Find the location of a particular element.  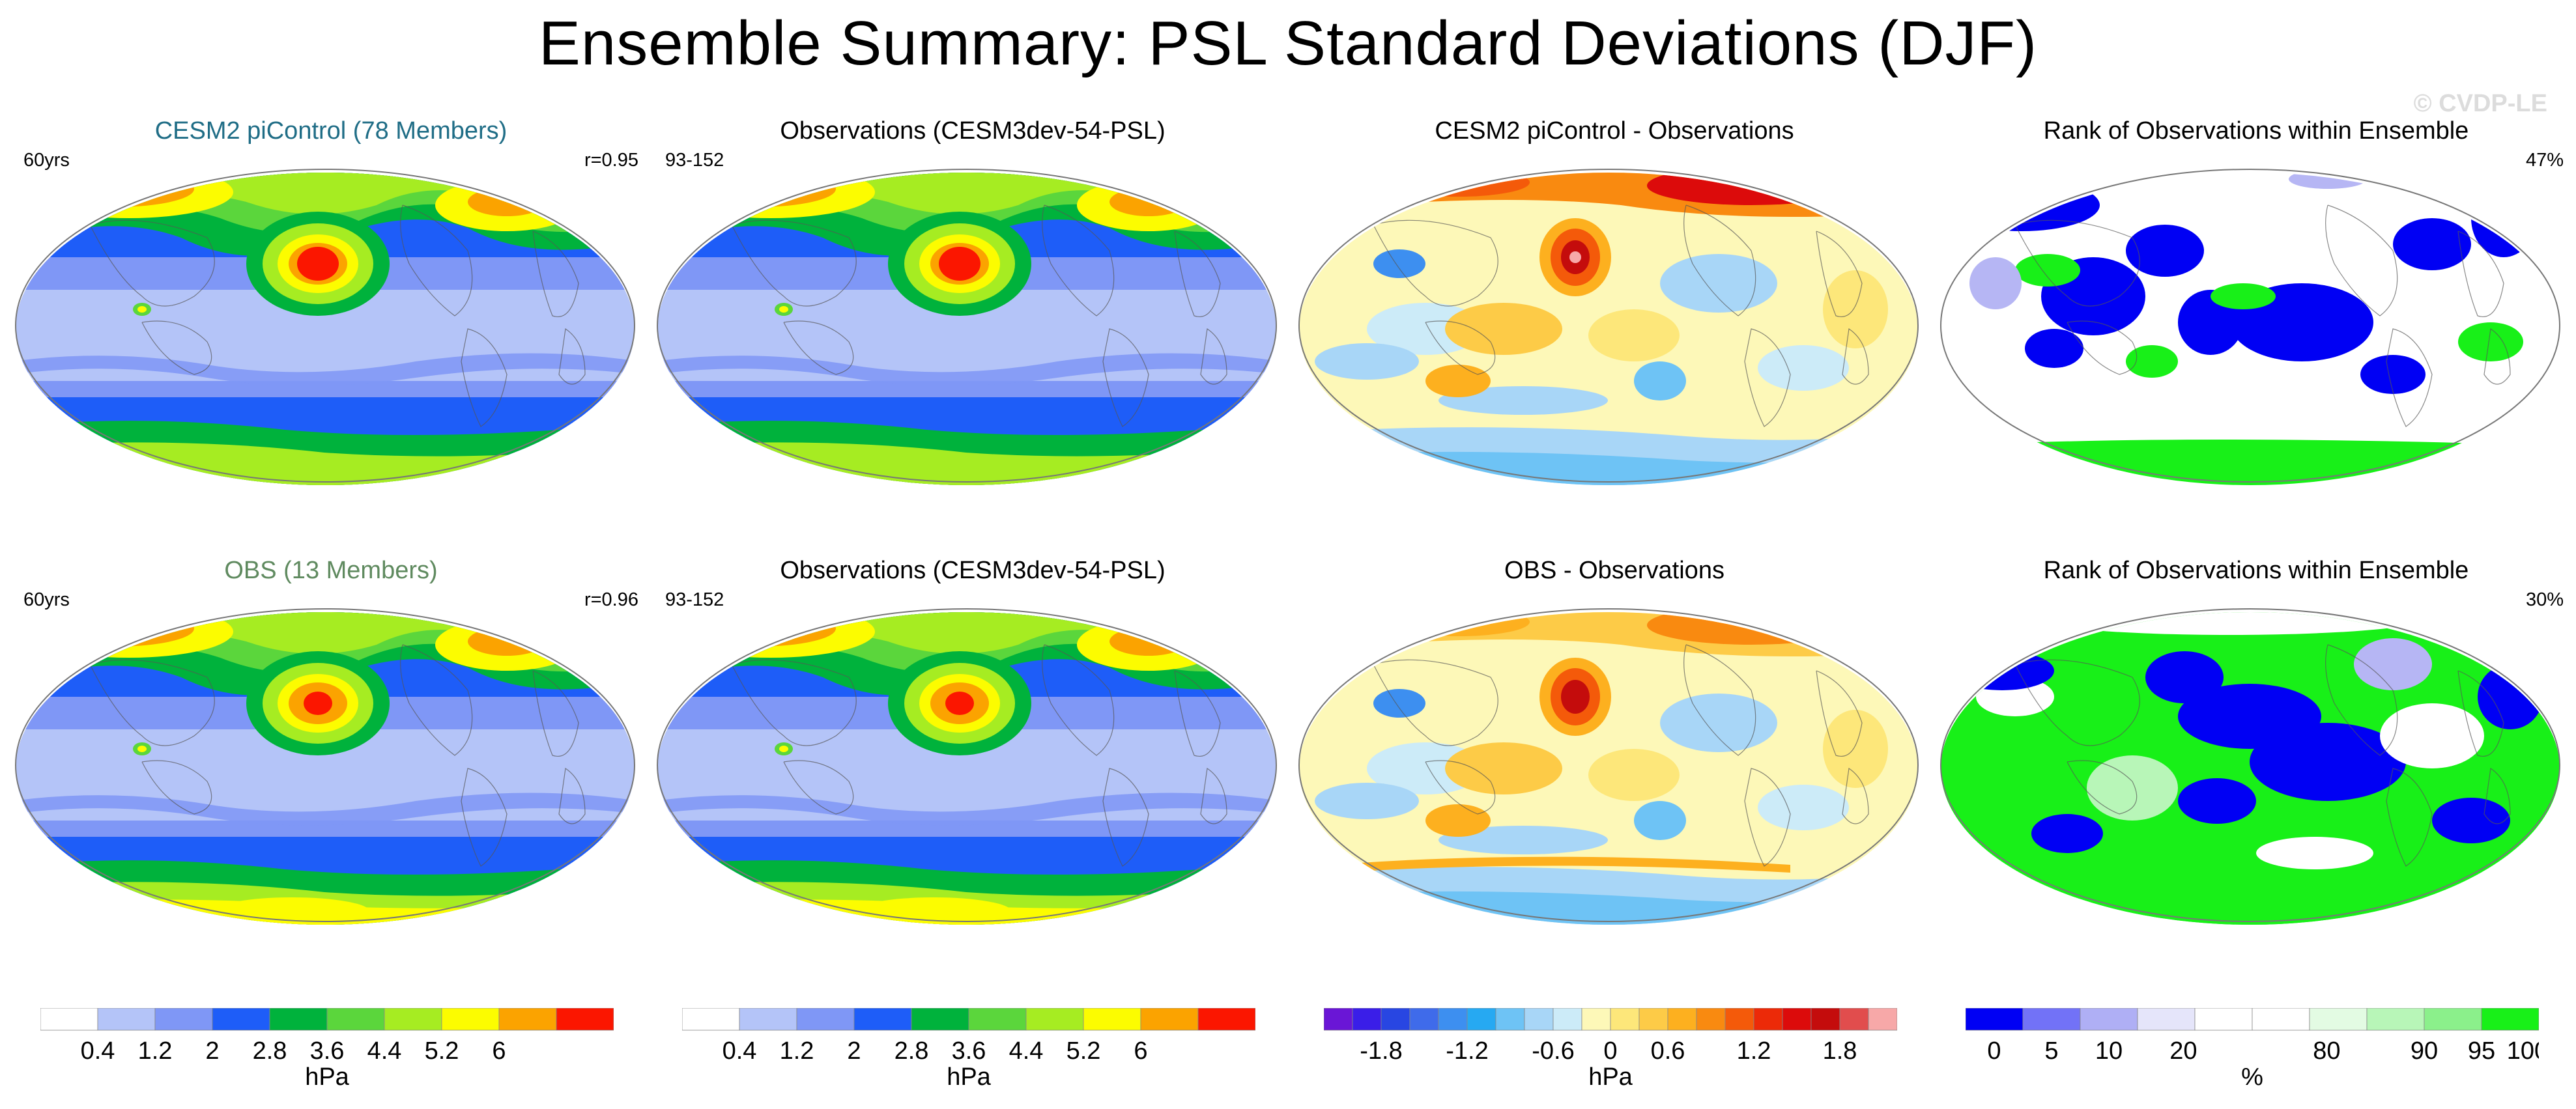

colorbar-unit: % is located at coordinates (2252, 1077).